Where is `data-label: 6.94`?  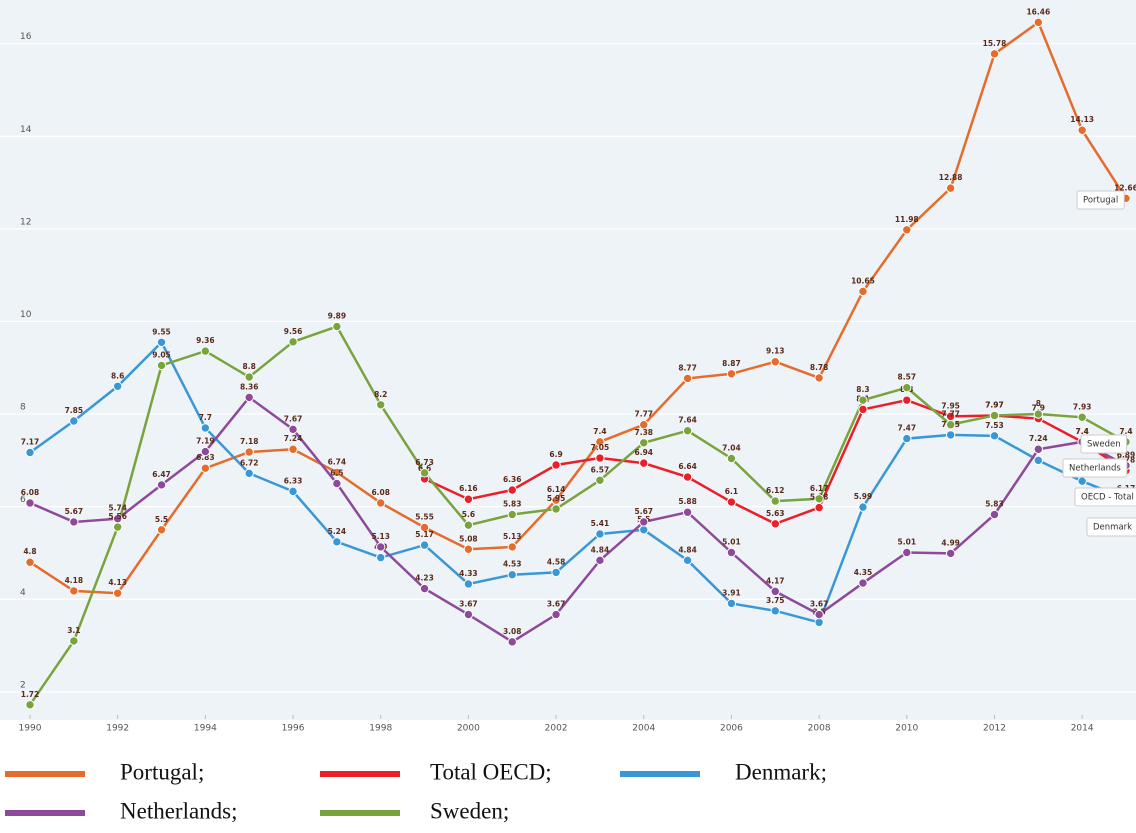 data-label: 6.94 is located at coordinates (644, 452).